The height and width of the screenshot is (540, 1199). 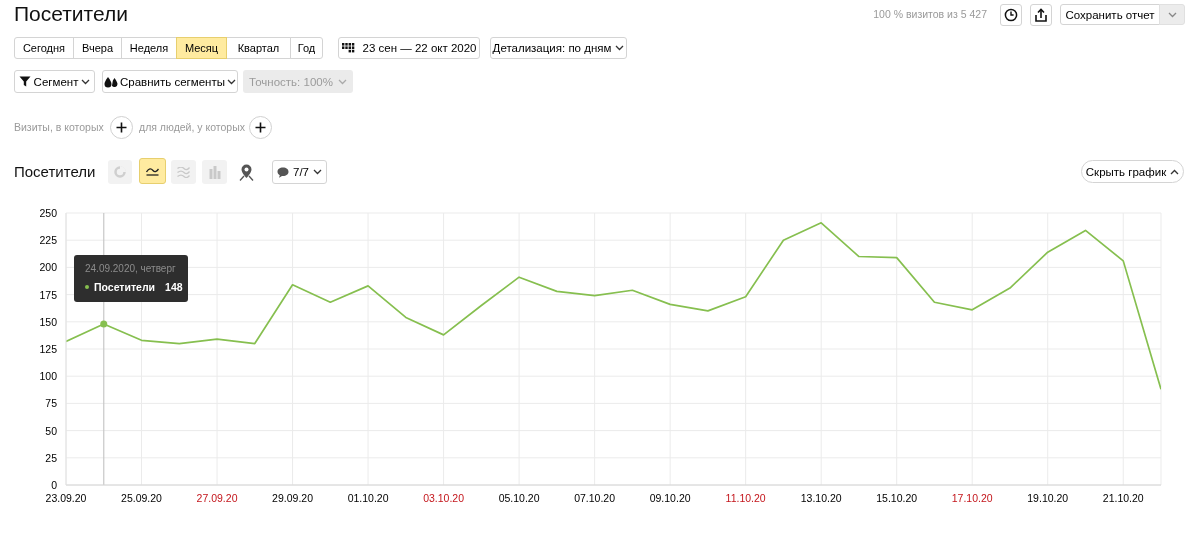 What do you see at coordinates (149, 48) in the screenshot?
I see `tab: Неделя` at bounding box center [149, 48].